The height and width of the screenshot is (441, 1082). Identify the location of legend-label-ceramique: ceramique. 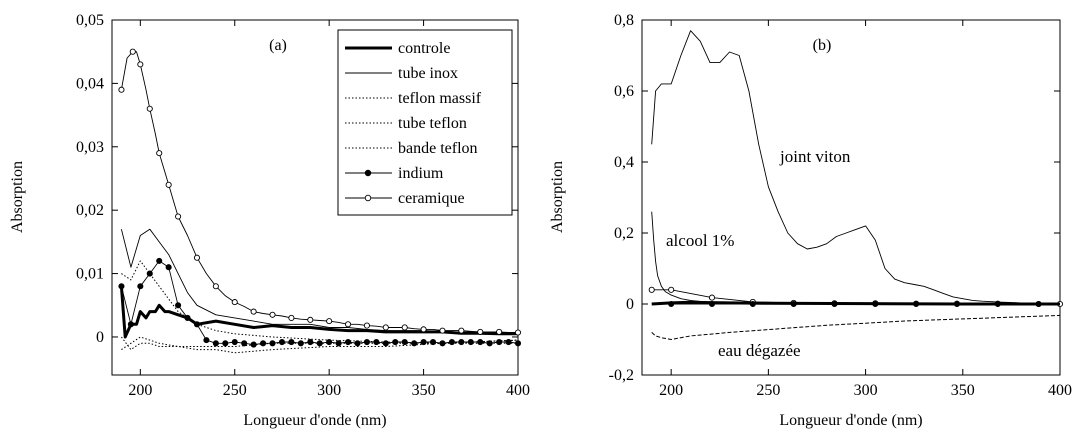
(431, 198).